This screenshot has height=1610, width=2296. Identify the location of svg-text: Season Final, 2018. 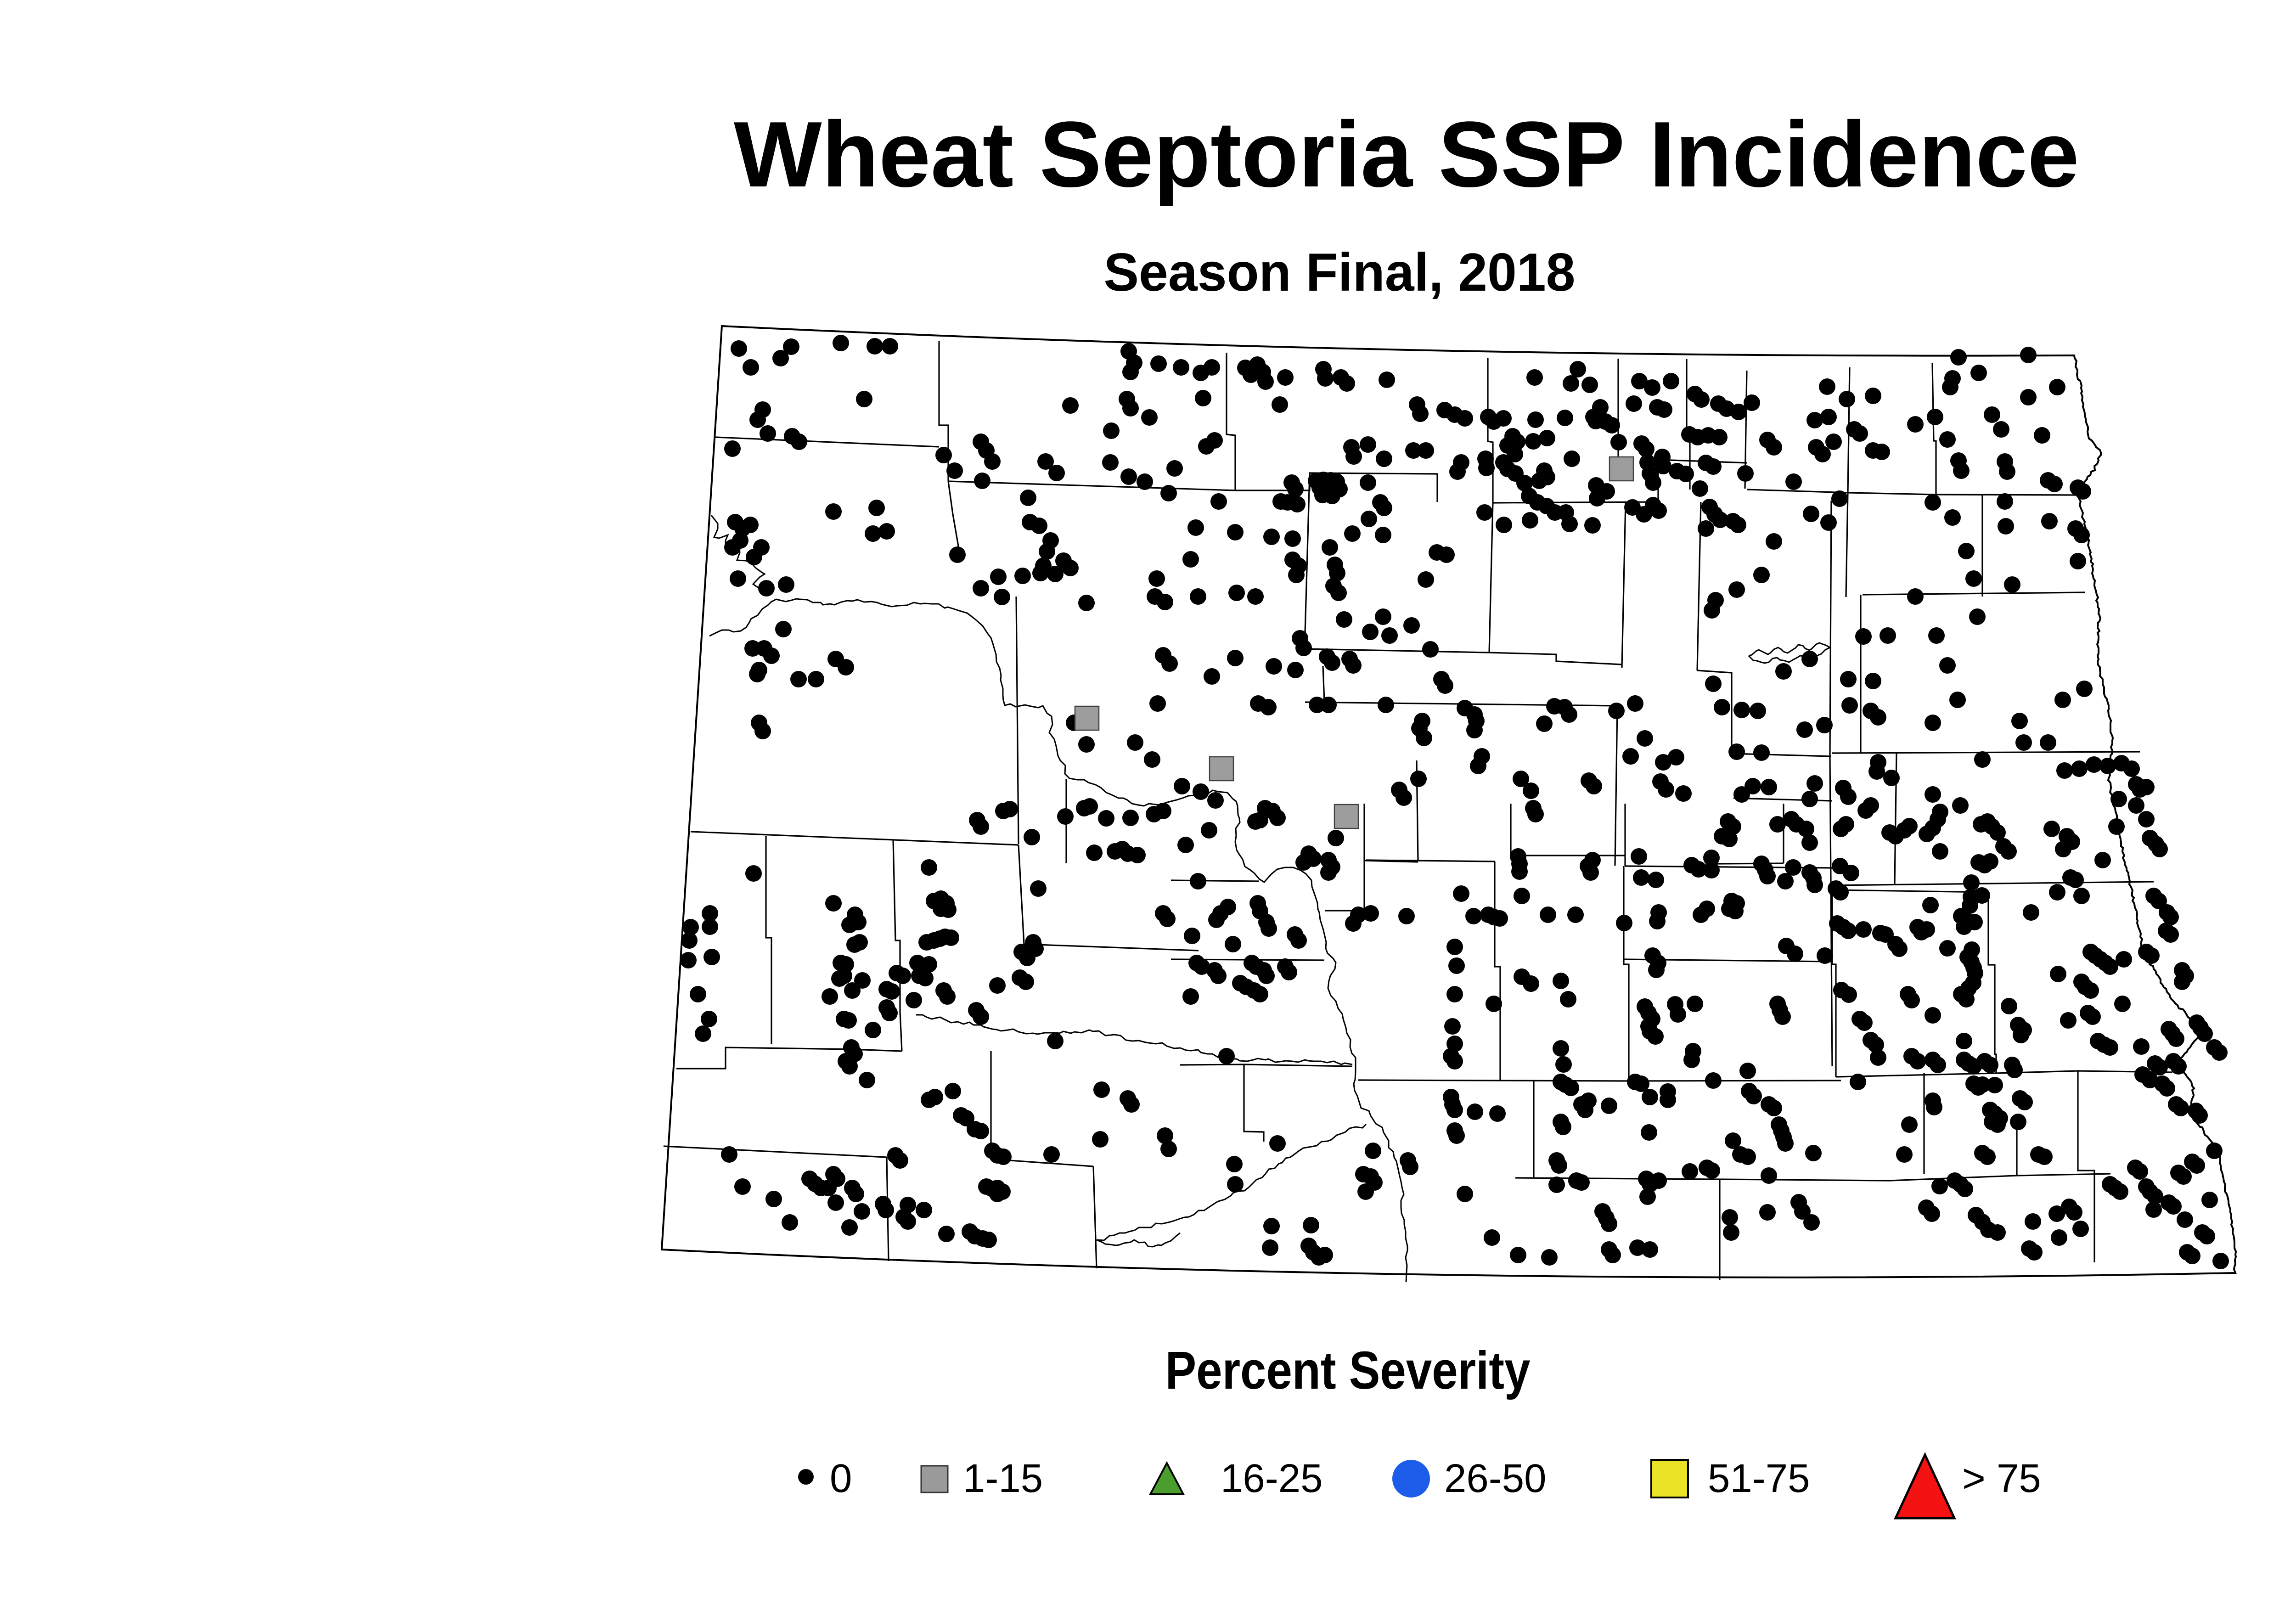
(1340, 272).